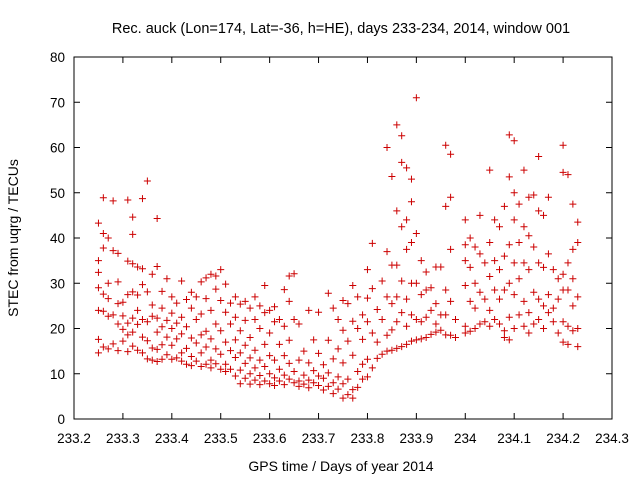  I want to click on y-tick-label: 40, so click(57, 238).